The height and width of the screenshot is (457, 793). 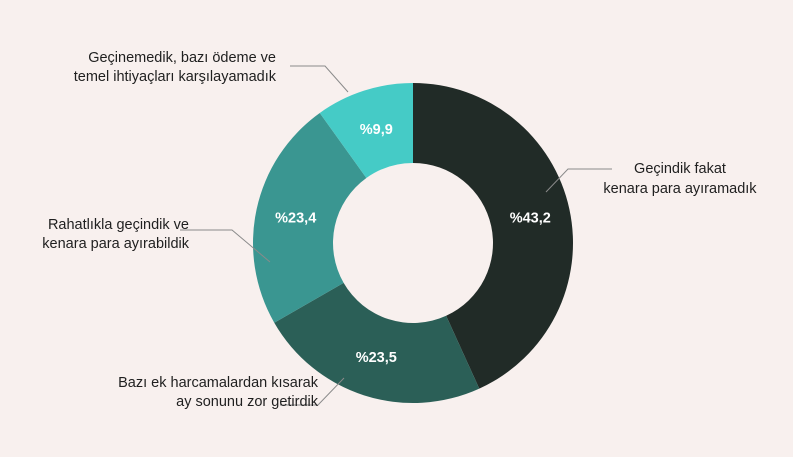 What do you see at coordinates (295, 219) in the screenshot?
I see `slice-value-label-2: %23,4` at bounding box center [295, 219].